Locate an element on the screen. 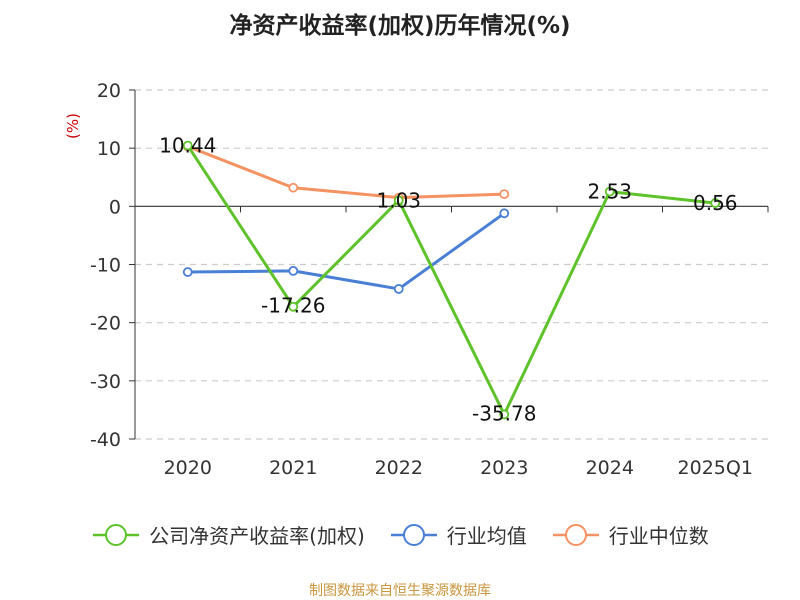 Image resolution: width=800 pixels, height=600 pixels. y-axis-label: (%) is located at coordinates (73, 126).